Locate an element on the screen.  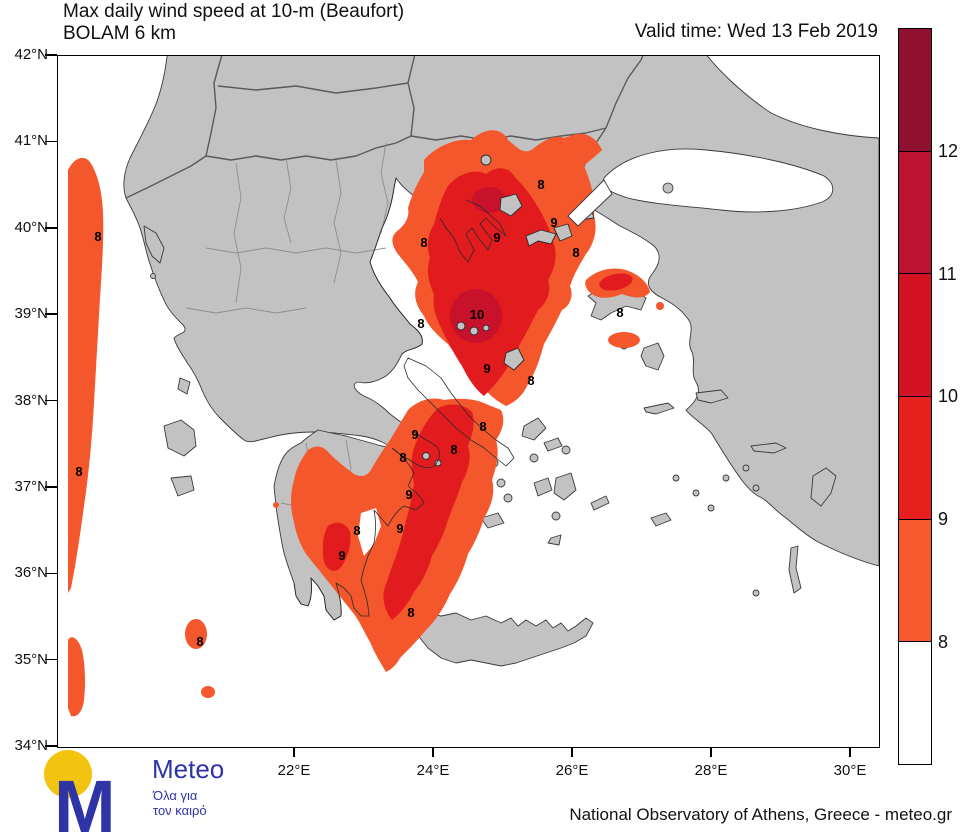
title-line-2: BOLAM 6 km is located at coordinates (119, 33).